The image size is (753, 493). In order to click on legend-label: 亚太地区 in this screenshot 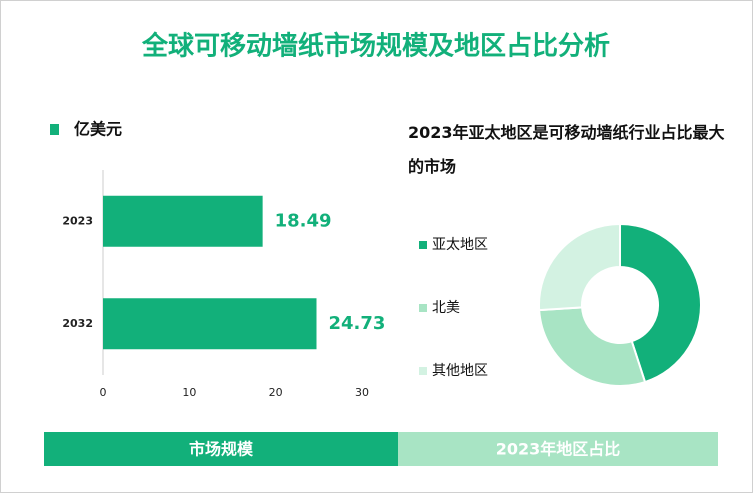, I will do `click(460, 245)`.